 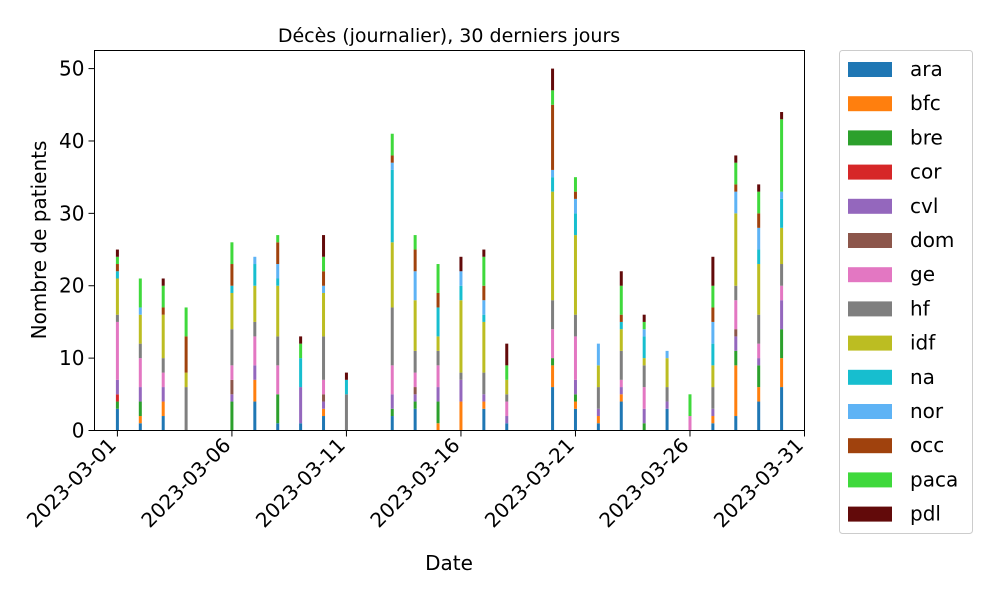 What do you see at coordinates (71, 141) in the screenshot?
I see `y-tick-label: 40` at bounding box center [71, 141].